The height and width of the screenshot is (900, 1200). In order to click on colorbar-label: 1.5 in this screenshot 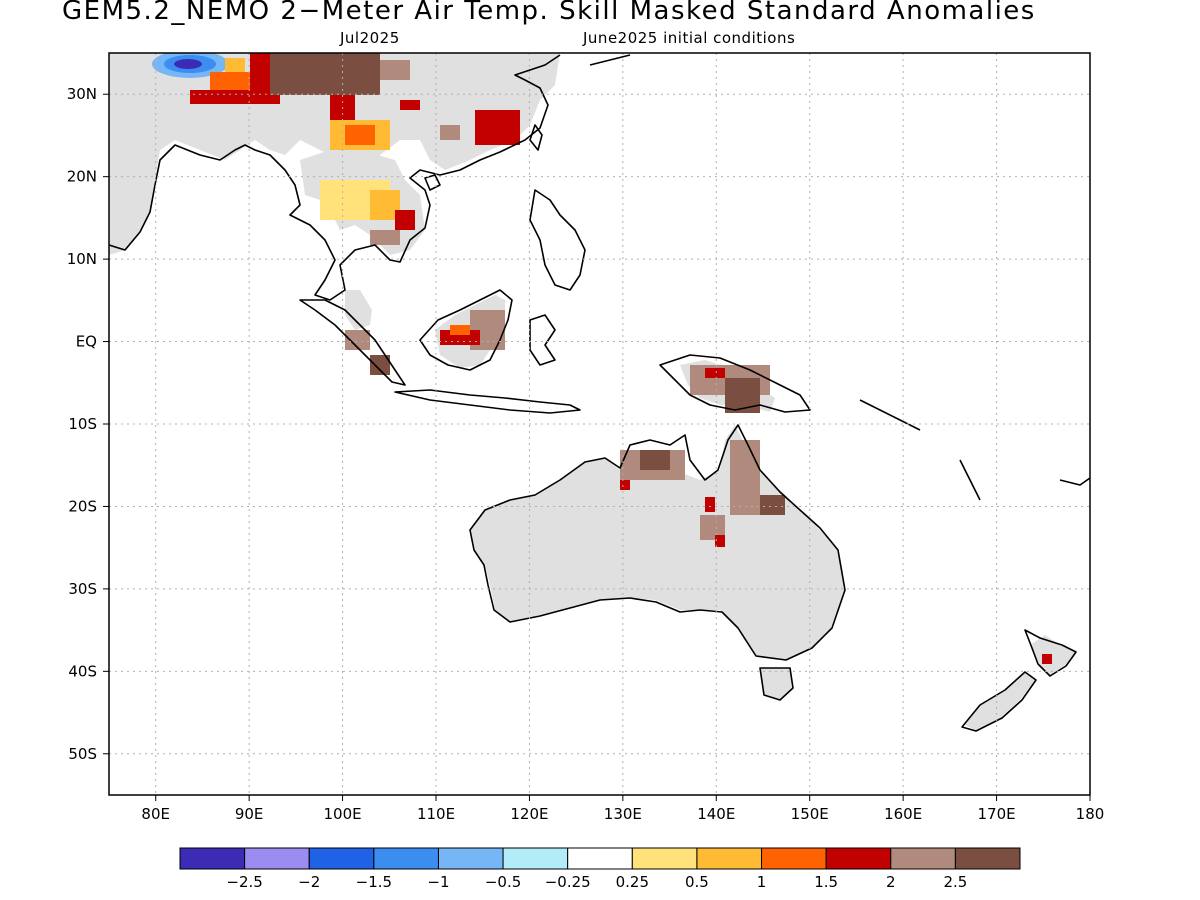, I will do `click(826, 882)`.